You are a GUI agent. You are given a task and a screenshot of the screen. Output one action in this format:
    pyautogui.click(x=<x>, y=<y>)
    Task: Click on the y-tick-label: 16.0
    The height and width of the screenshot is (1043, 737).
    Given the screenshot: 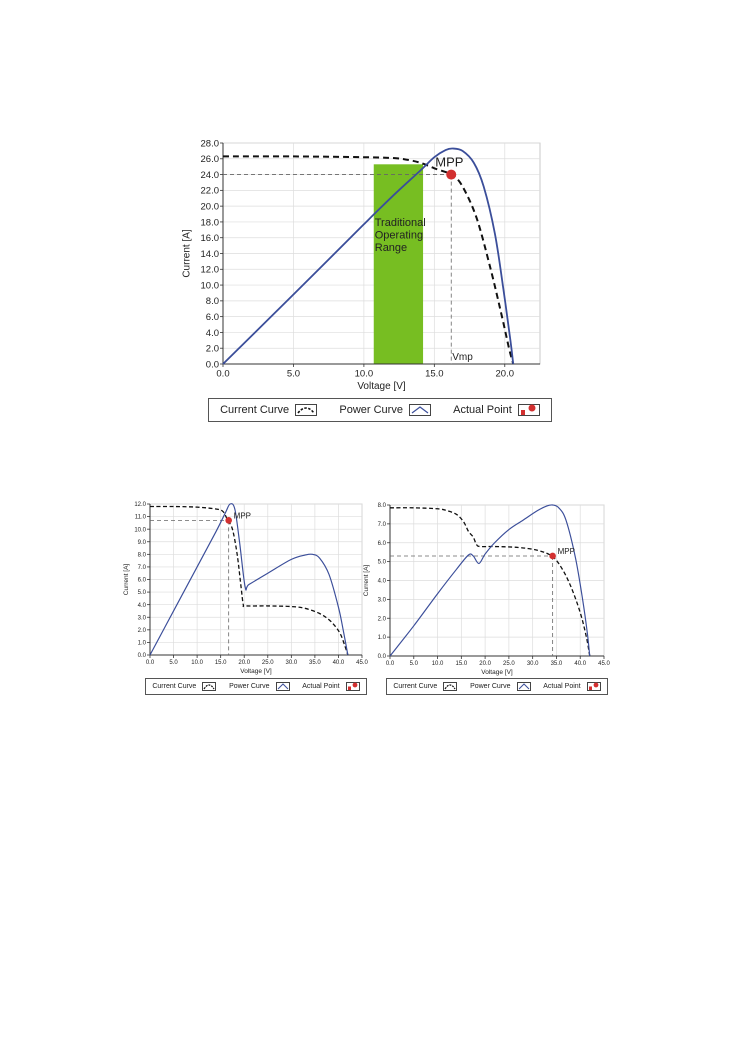 What is the action you would take?
    pyautogui.click(x=210, y=238)
    